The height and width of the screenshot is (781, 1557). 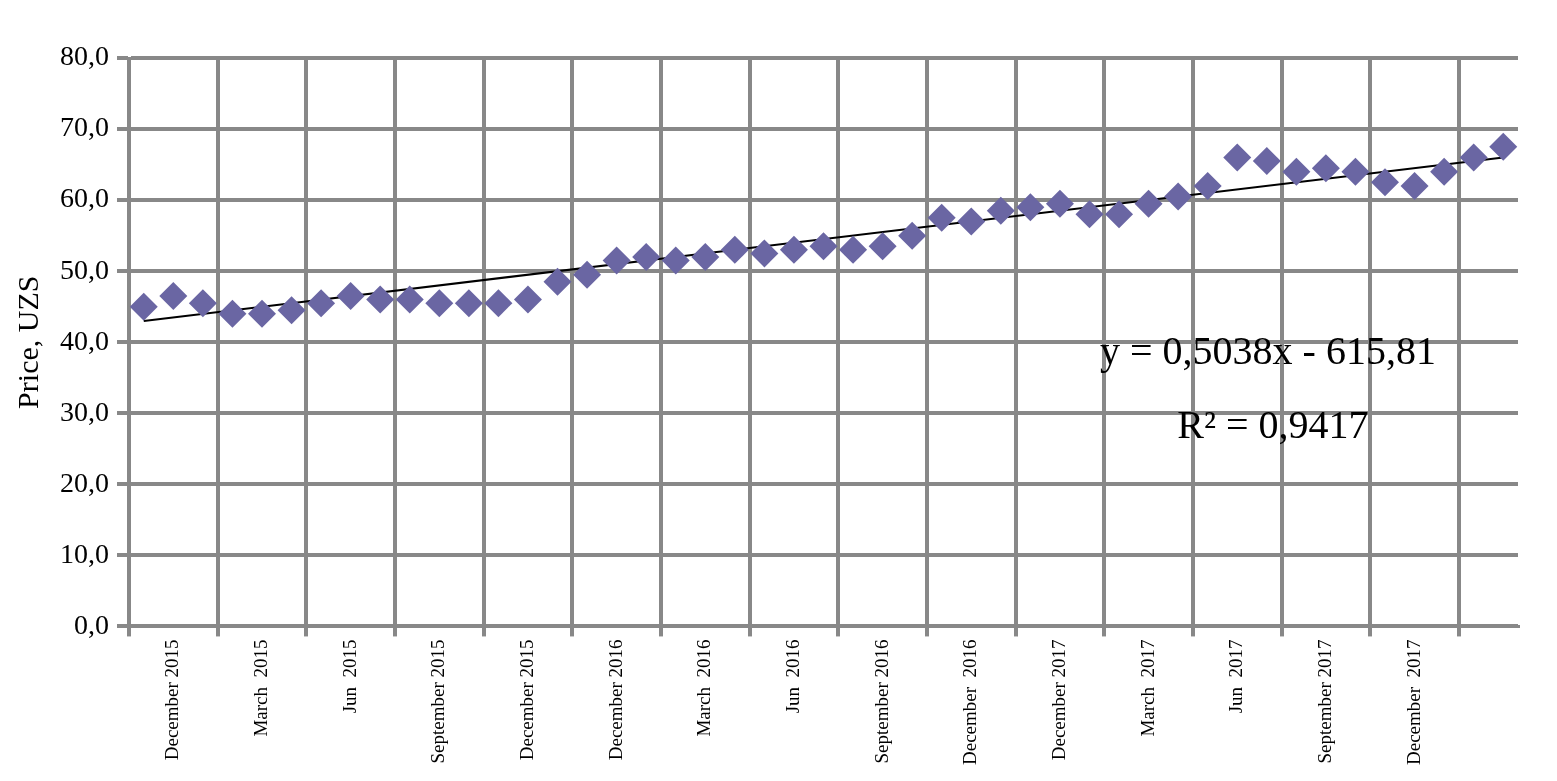 I want to click on annotation: R² = 0,9417, so click(x=1273, y=424).